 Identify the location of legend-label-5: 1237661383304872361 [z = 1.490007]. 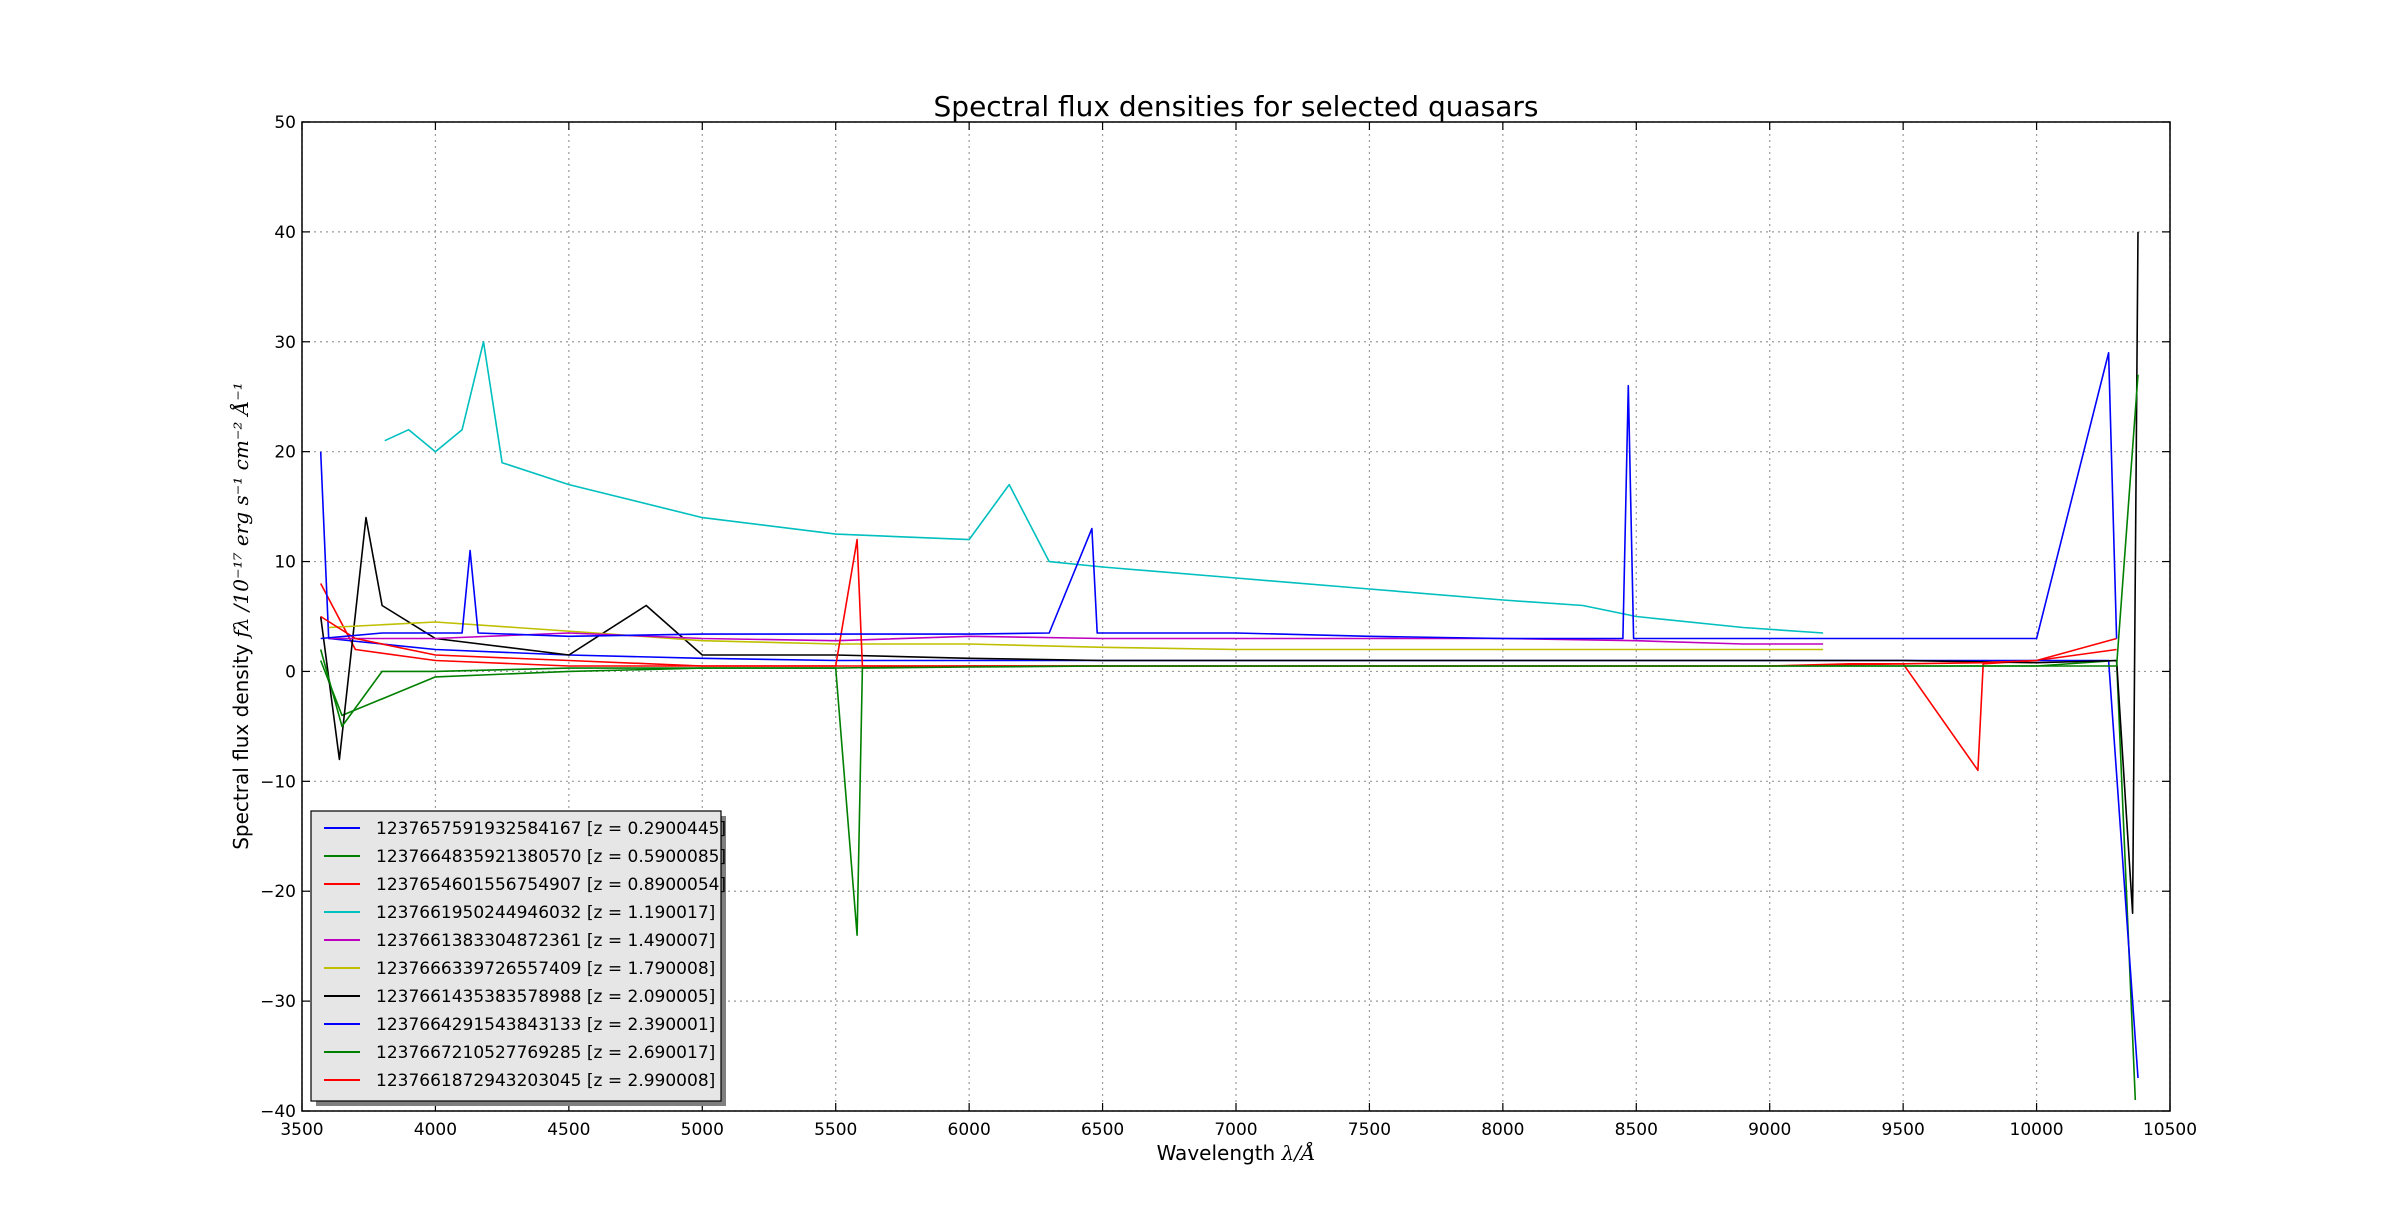
(545, 941).